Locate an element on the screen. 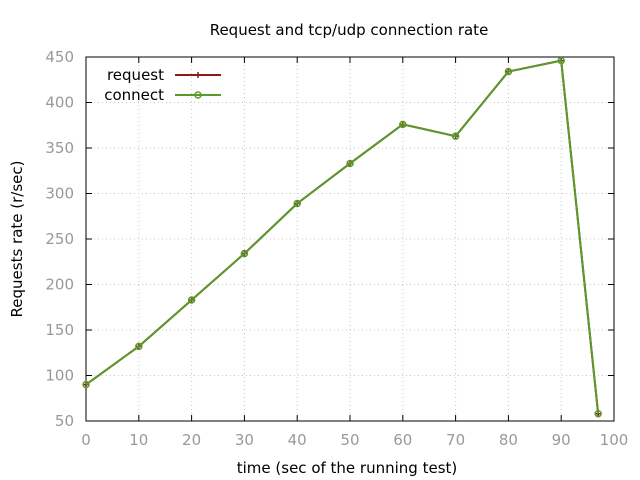  y-tick-label: 50 is located at coordinates (64, 421).